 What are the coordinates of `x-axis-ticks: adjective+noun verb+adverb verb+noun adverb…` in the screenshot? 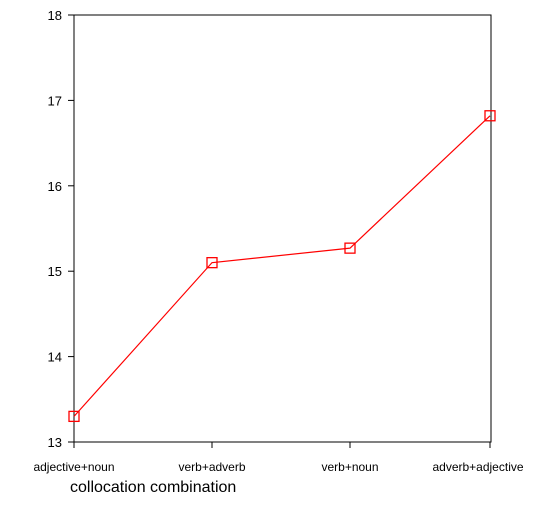 It's located at (278, 458).